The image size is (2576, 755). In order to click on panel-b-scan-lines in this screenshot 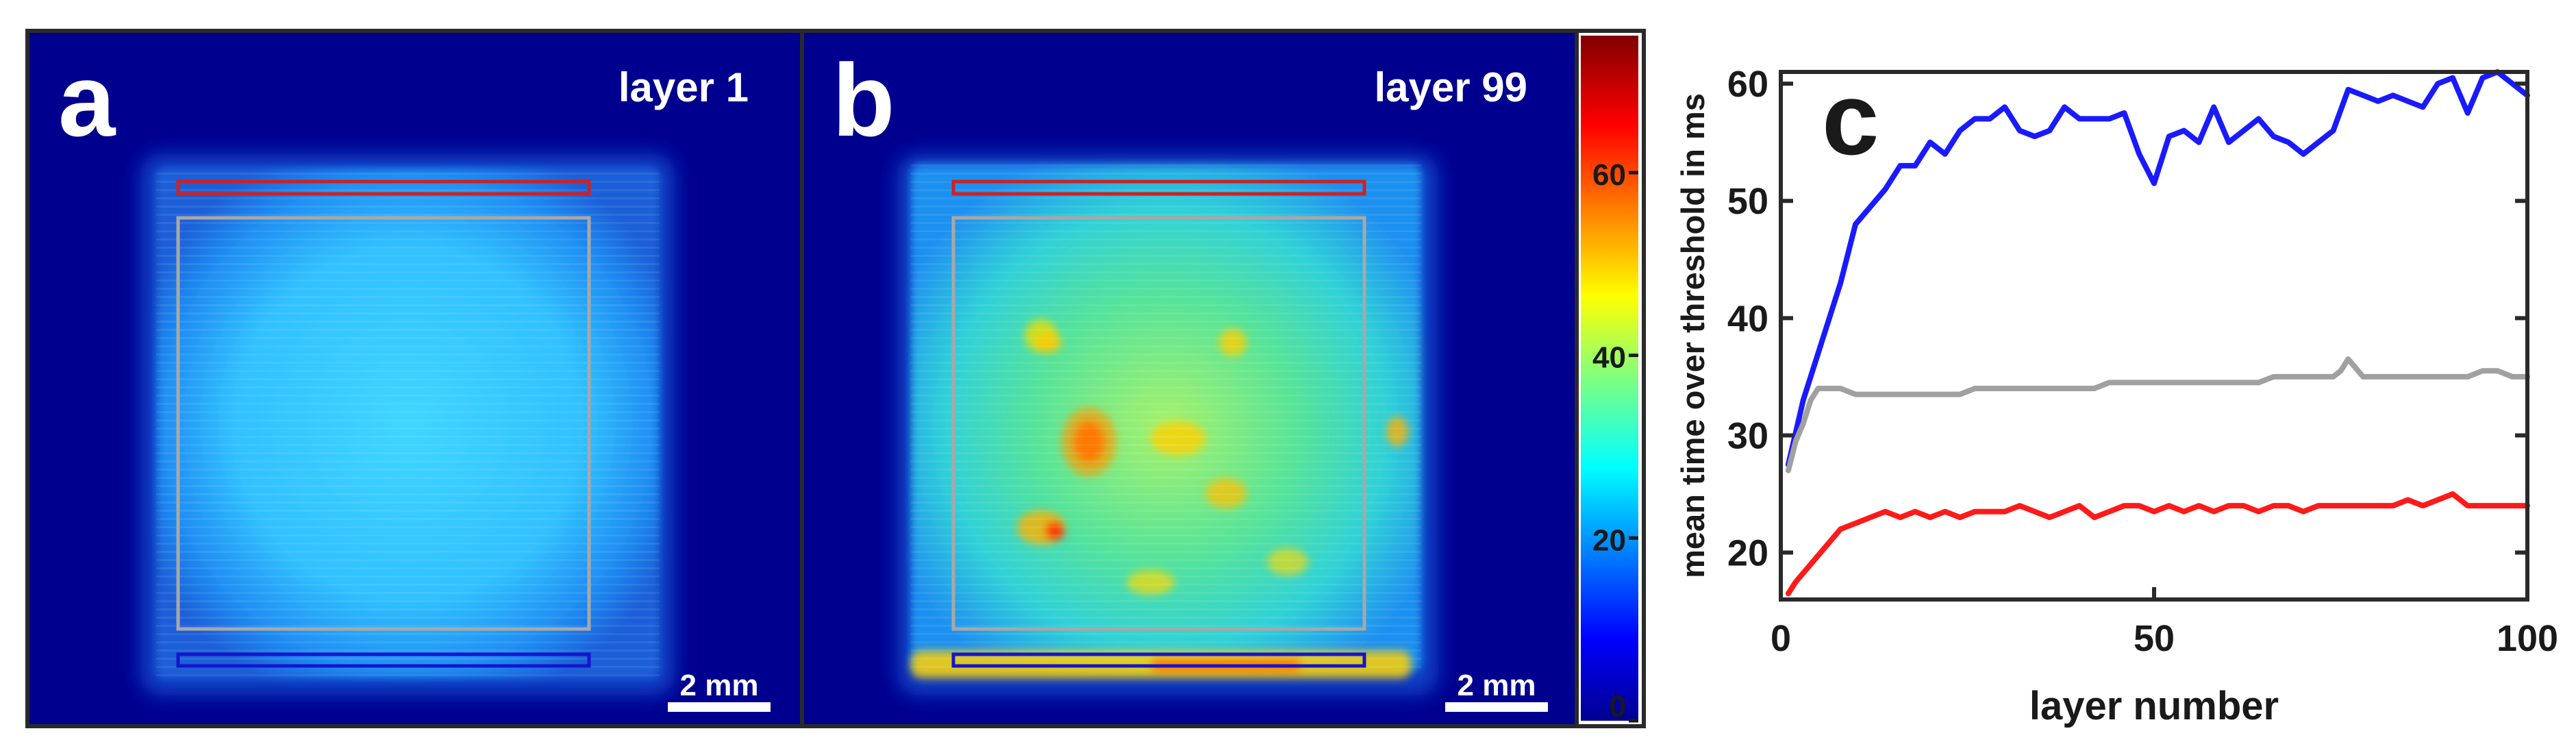, I will do `click(1166, 417)`.